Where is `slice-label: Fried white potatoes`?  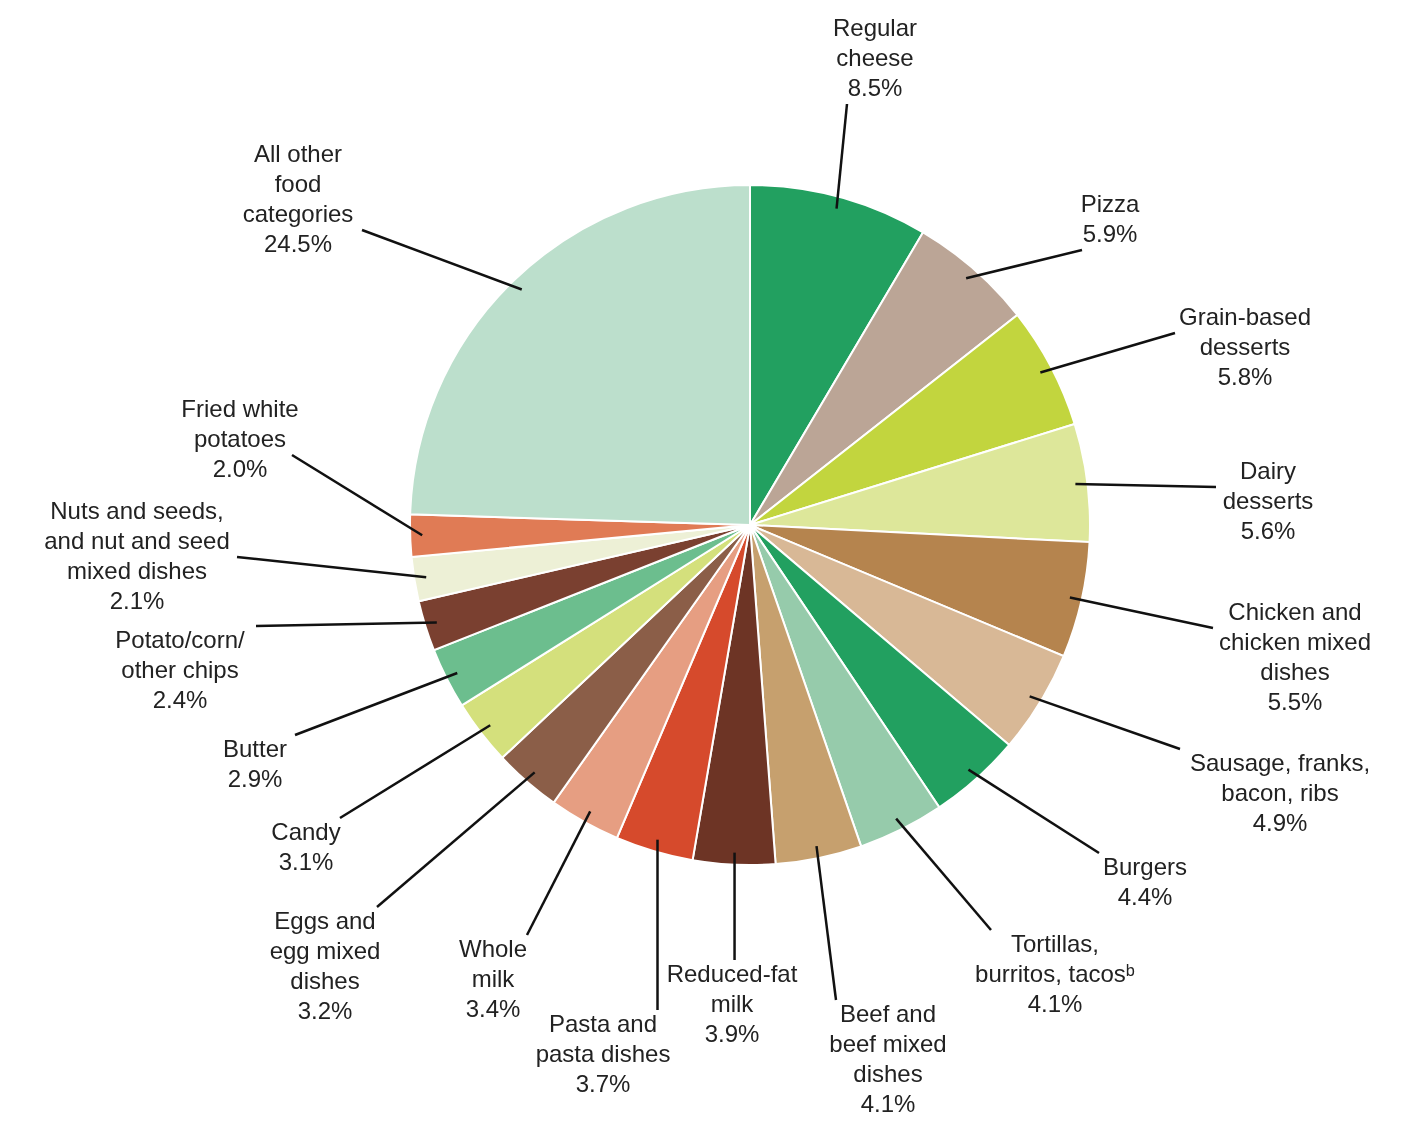 slice-label: Fried white potatoes is located at coordinates (240, 423).